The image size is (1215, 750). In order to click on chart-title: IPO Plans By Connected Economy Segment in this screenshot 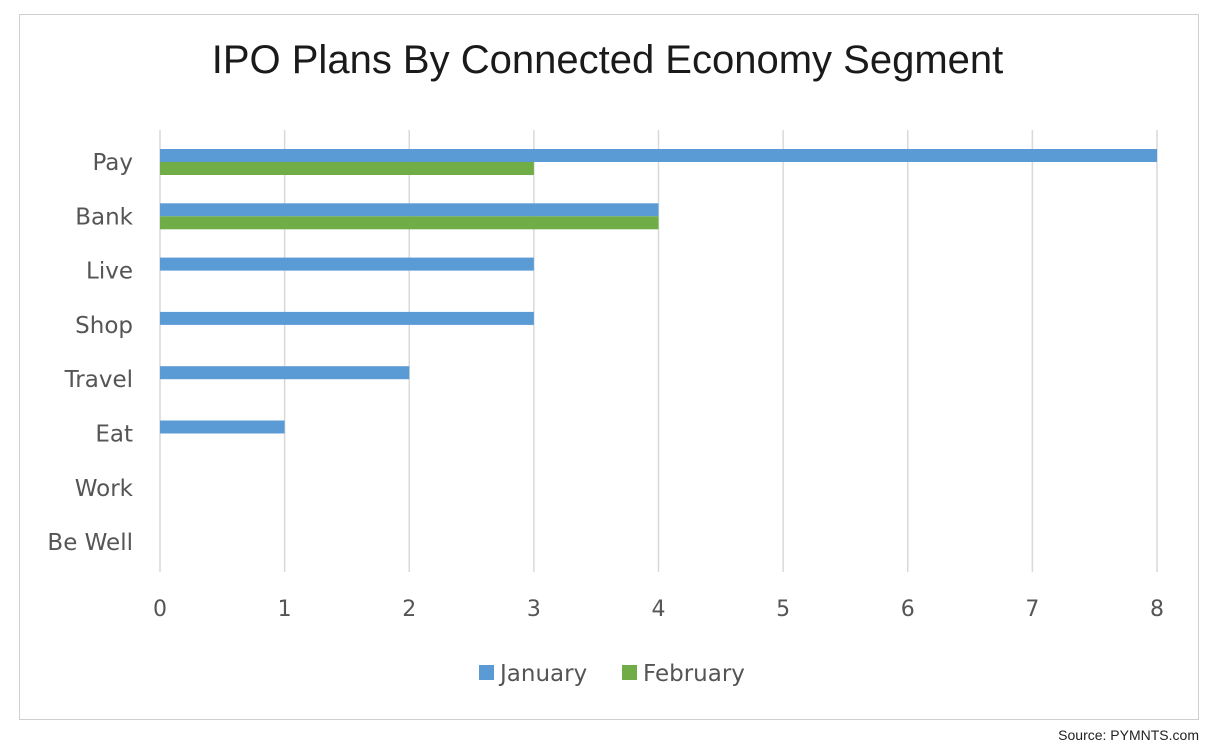, I will do `click(607, 60)`.